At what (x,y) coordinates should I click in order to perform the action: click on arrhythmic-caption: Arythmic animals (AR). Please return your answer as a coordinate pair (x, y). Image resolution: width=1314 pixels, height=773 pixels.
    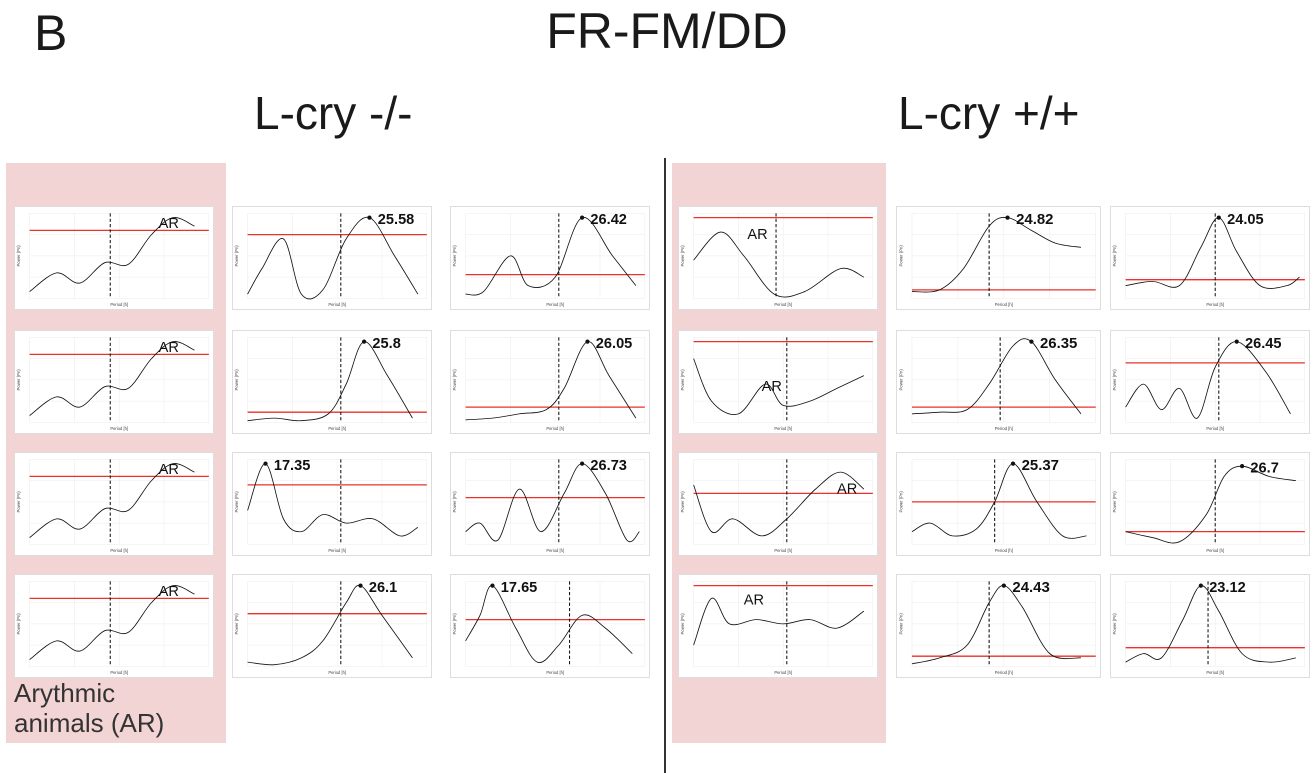
    Looking at the image, I should click on (89, 708).